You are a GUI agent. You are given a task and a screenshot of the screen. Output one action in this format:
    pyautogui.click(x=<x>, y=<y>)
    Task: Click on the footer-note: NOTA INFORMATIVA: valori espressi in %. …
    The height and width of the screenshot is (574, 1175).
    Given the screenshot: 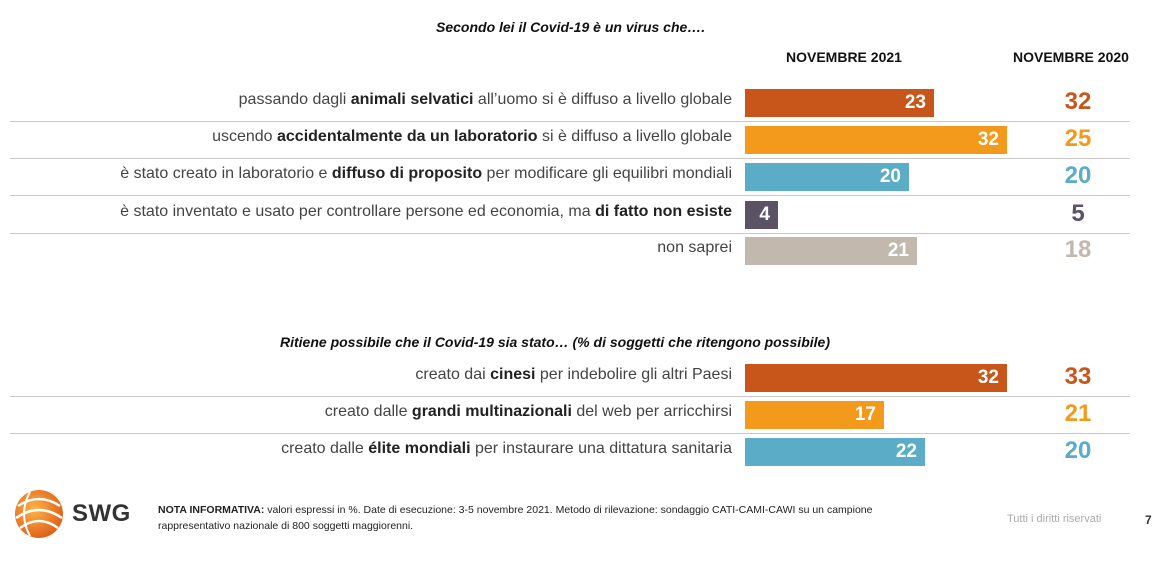 What is the action you would take?
    pyautogui.click(x=548, y=518)
    